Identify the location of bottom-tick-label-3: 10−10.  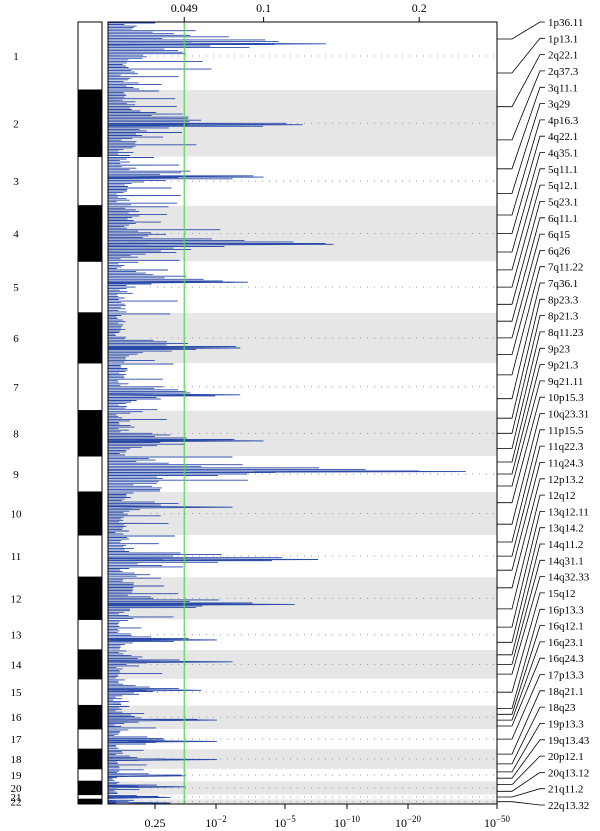
(347, 822).